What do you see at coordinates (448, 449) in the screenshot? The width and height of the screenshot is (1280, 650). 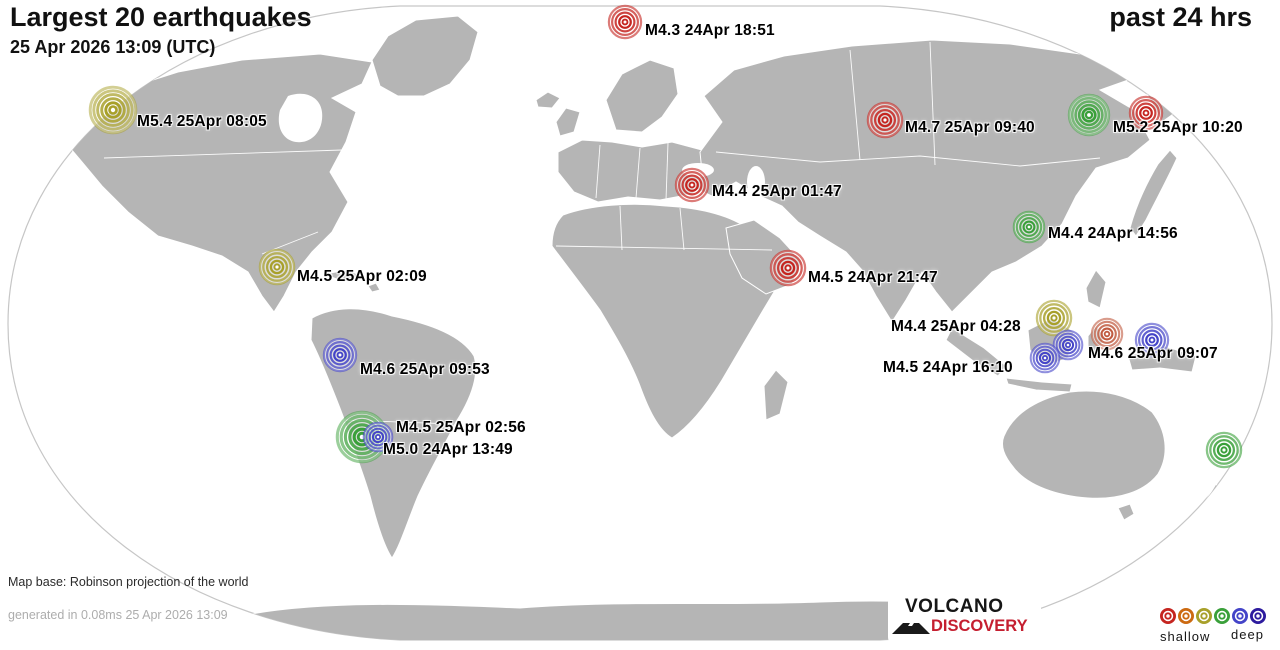 I see `quake-label: M5.0 24Apr 13:49` at bounding box center [448, 449].